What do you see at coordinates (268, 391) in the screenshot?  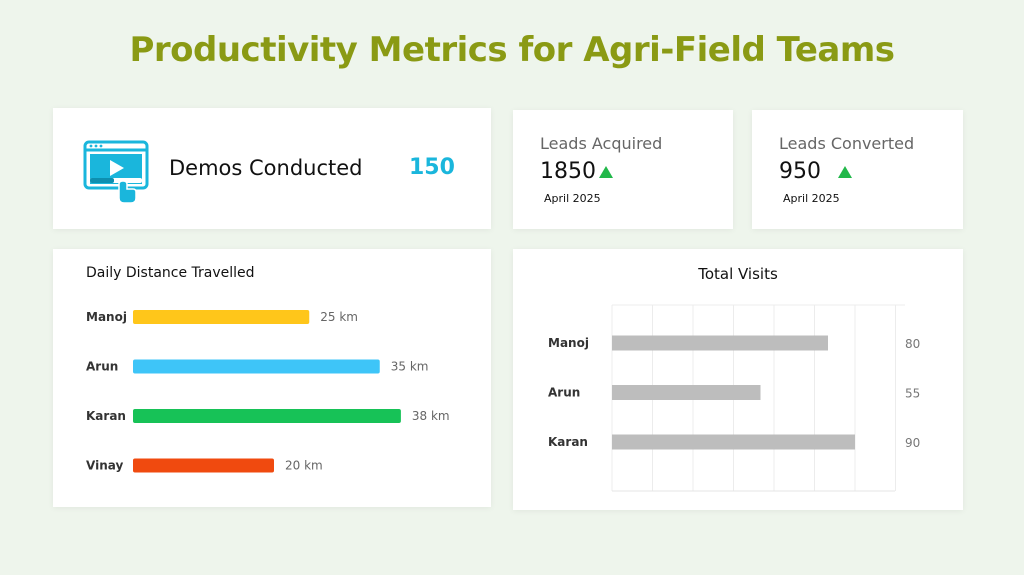 I see `distance-chart: Manoj 25 km Arun 35 km Karan 38 km Vinay 20 km` at bounding box center [268, 391].